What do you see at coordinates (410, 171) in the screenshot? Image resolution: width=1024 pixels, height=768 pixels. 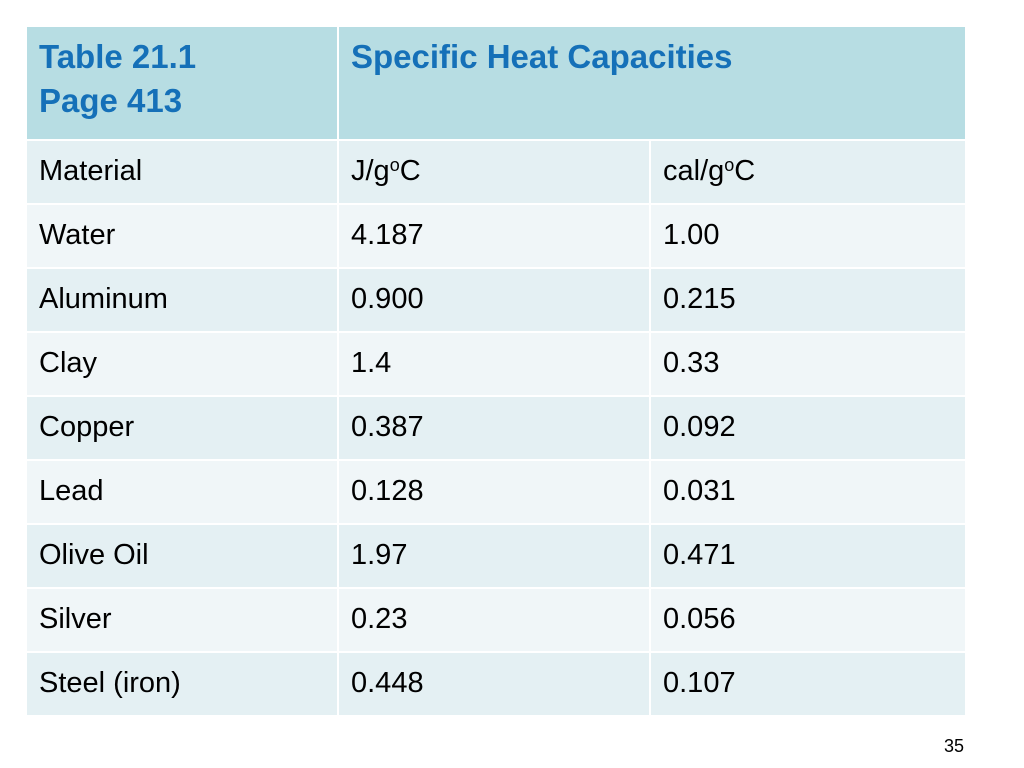 I see `joule-unit-suffix: C` at bounding box center [410, 171].